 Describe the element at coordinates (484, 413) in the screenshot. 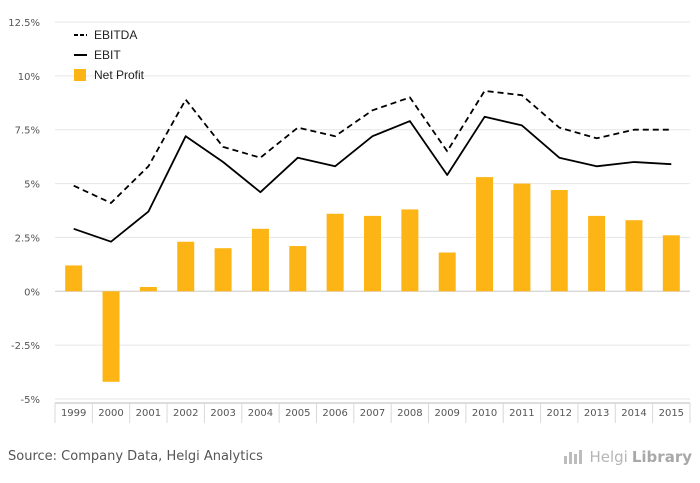

I see `x-tick-label: 2010` at that location.